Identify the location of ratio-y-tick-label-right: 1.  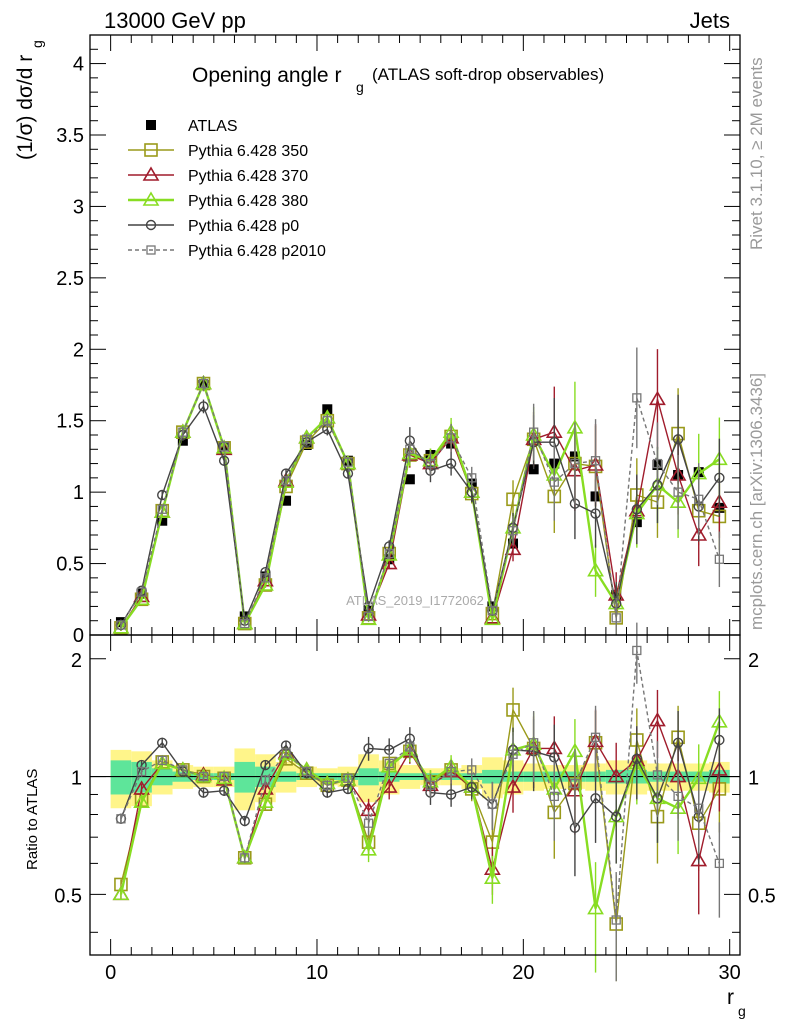
(753, 779).